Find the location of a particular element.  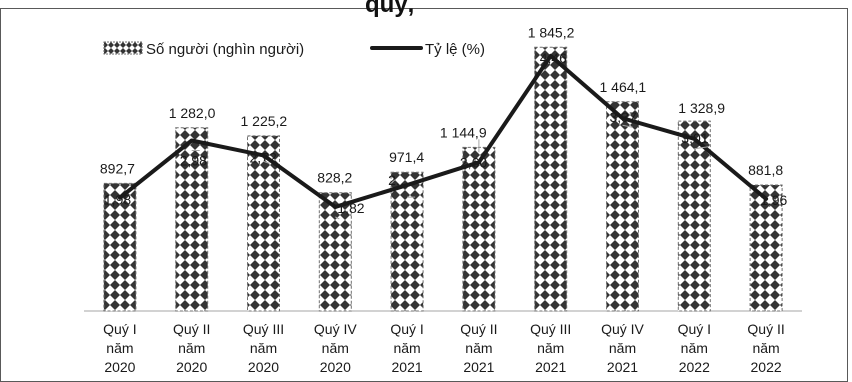

x-tick-label-7-2: năm is located at coordinates (550, 348).